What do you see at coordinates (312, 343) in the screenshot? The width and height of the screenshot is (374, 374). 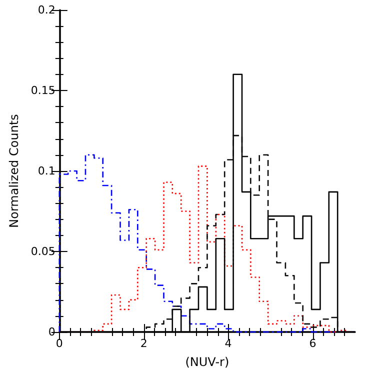 I see `x-tick-label: 6` at bounding box center [312, 343].